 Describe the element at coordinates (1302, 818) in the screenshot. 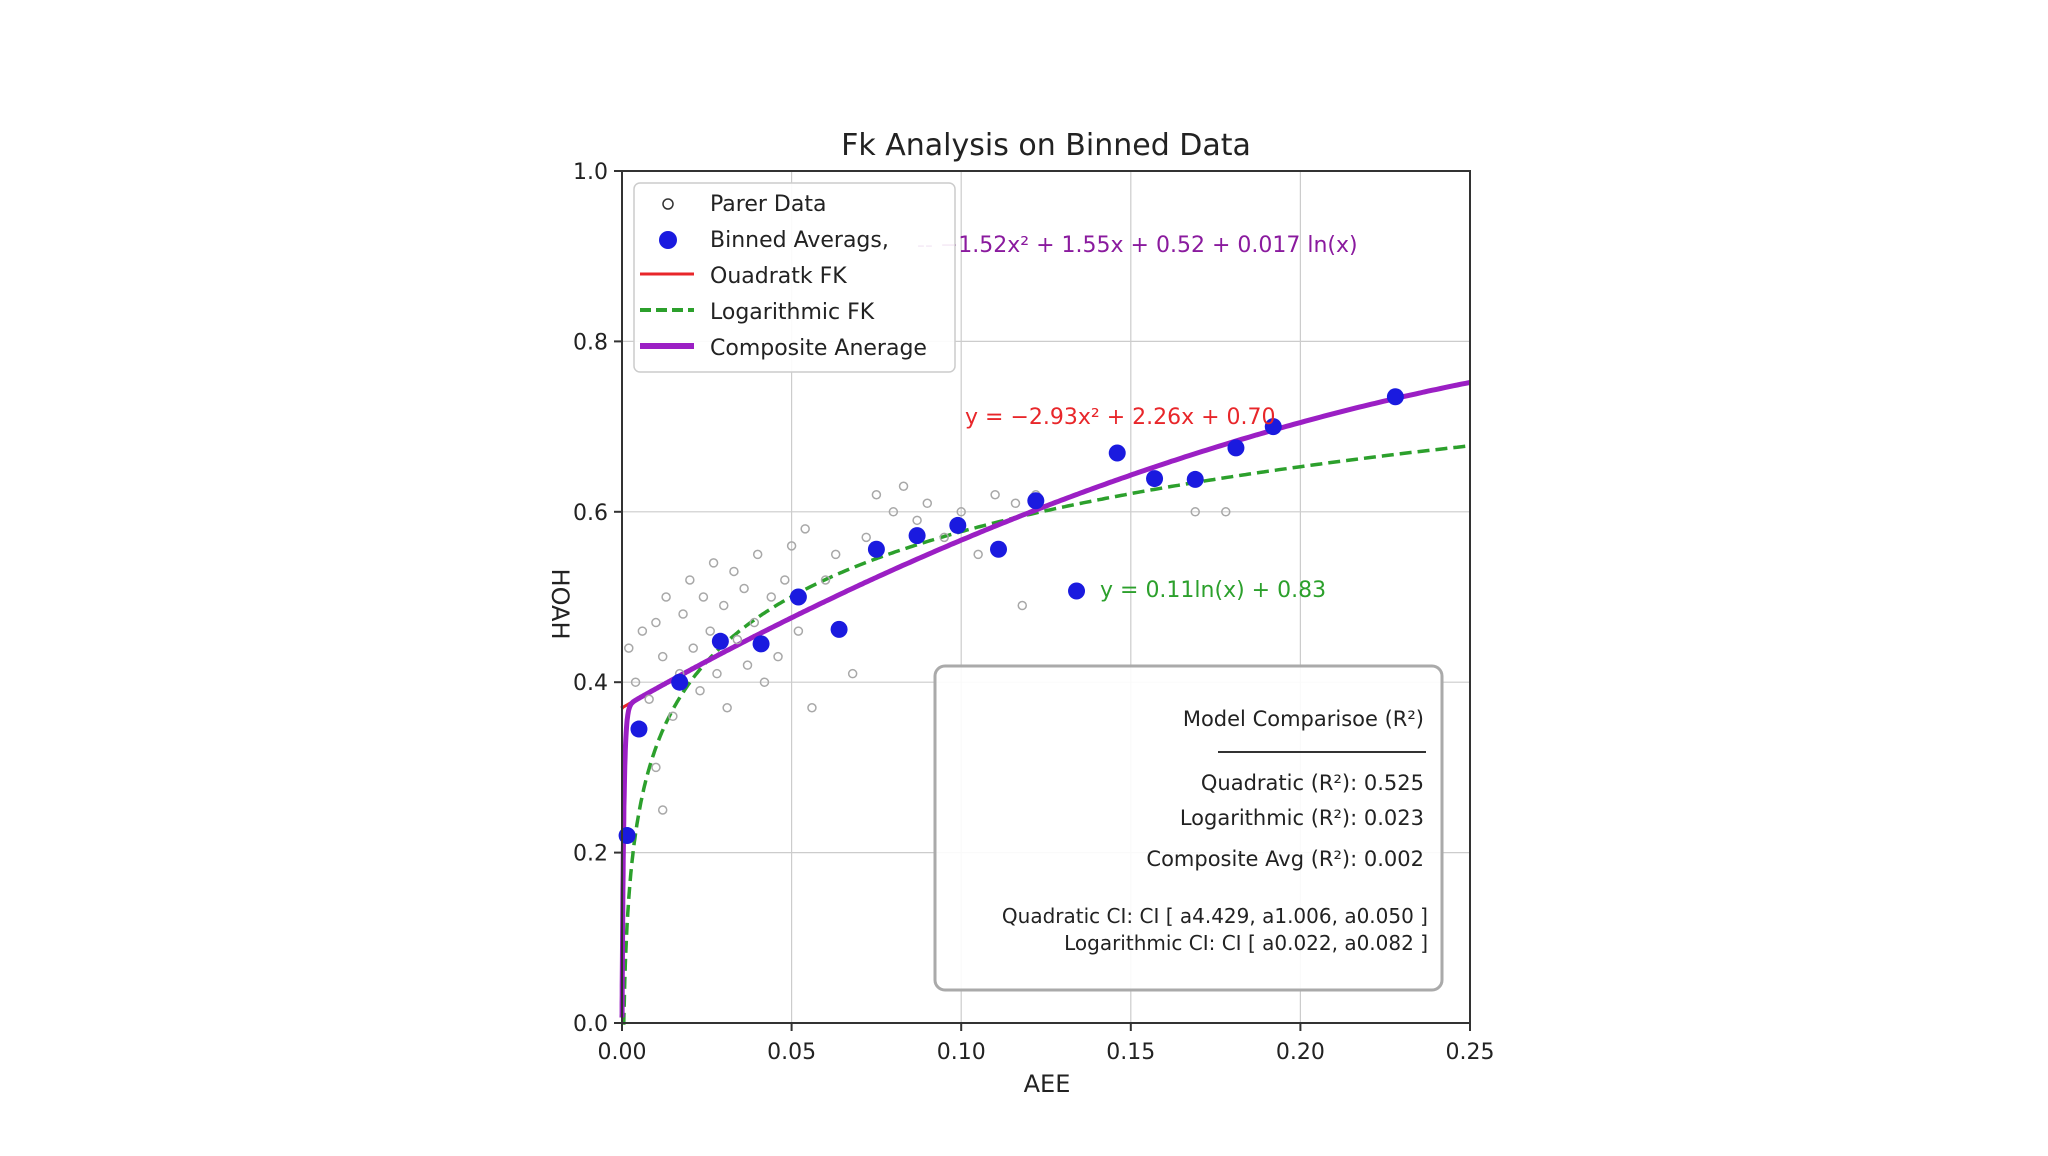

I see `comparison-log: Logarithmic (R²): 0.023` at that location.